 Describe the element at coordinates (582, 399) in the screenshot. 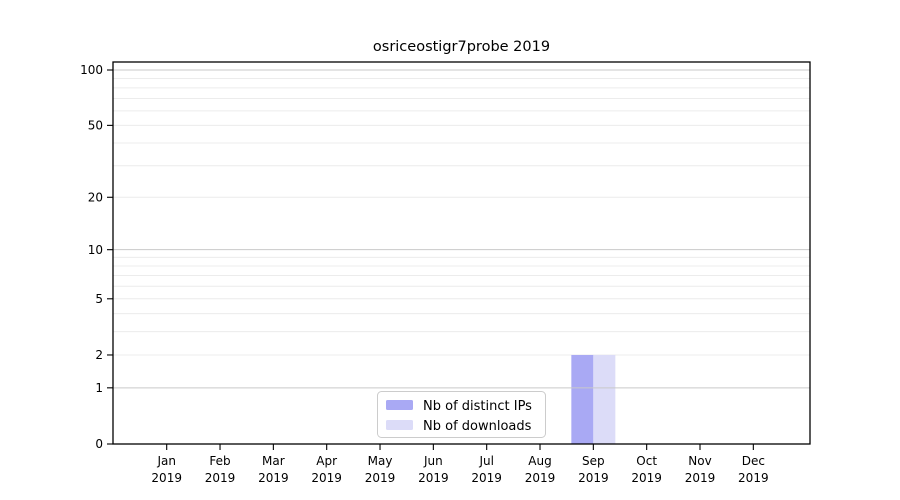

I see `bar-sep-nb-of-distinct-ips` at that location.